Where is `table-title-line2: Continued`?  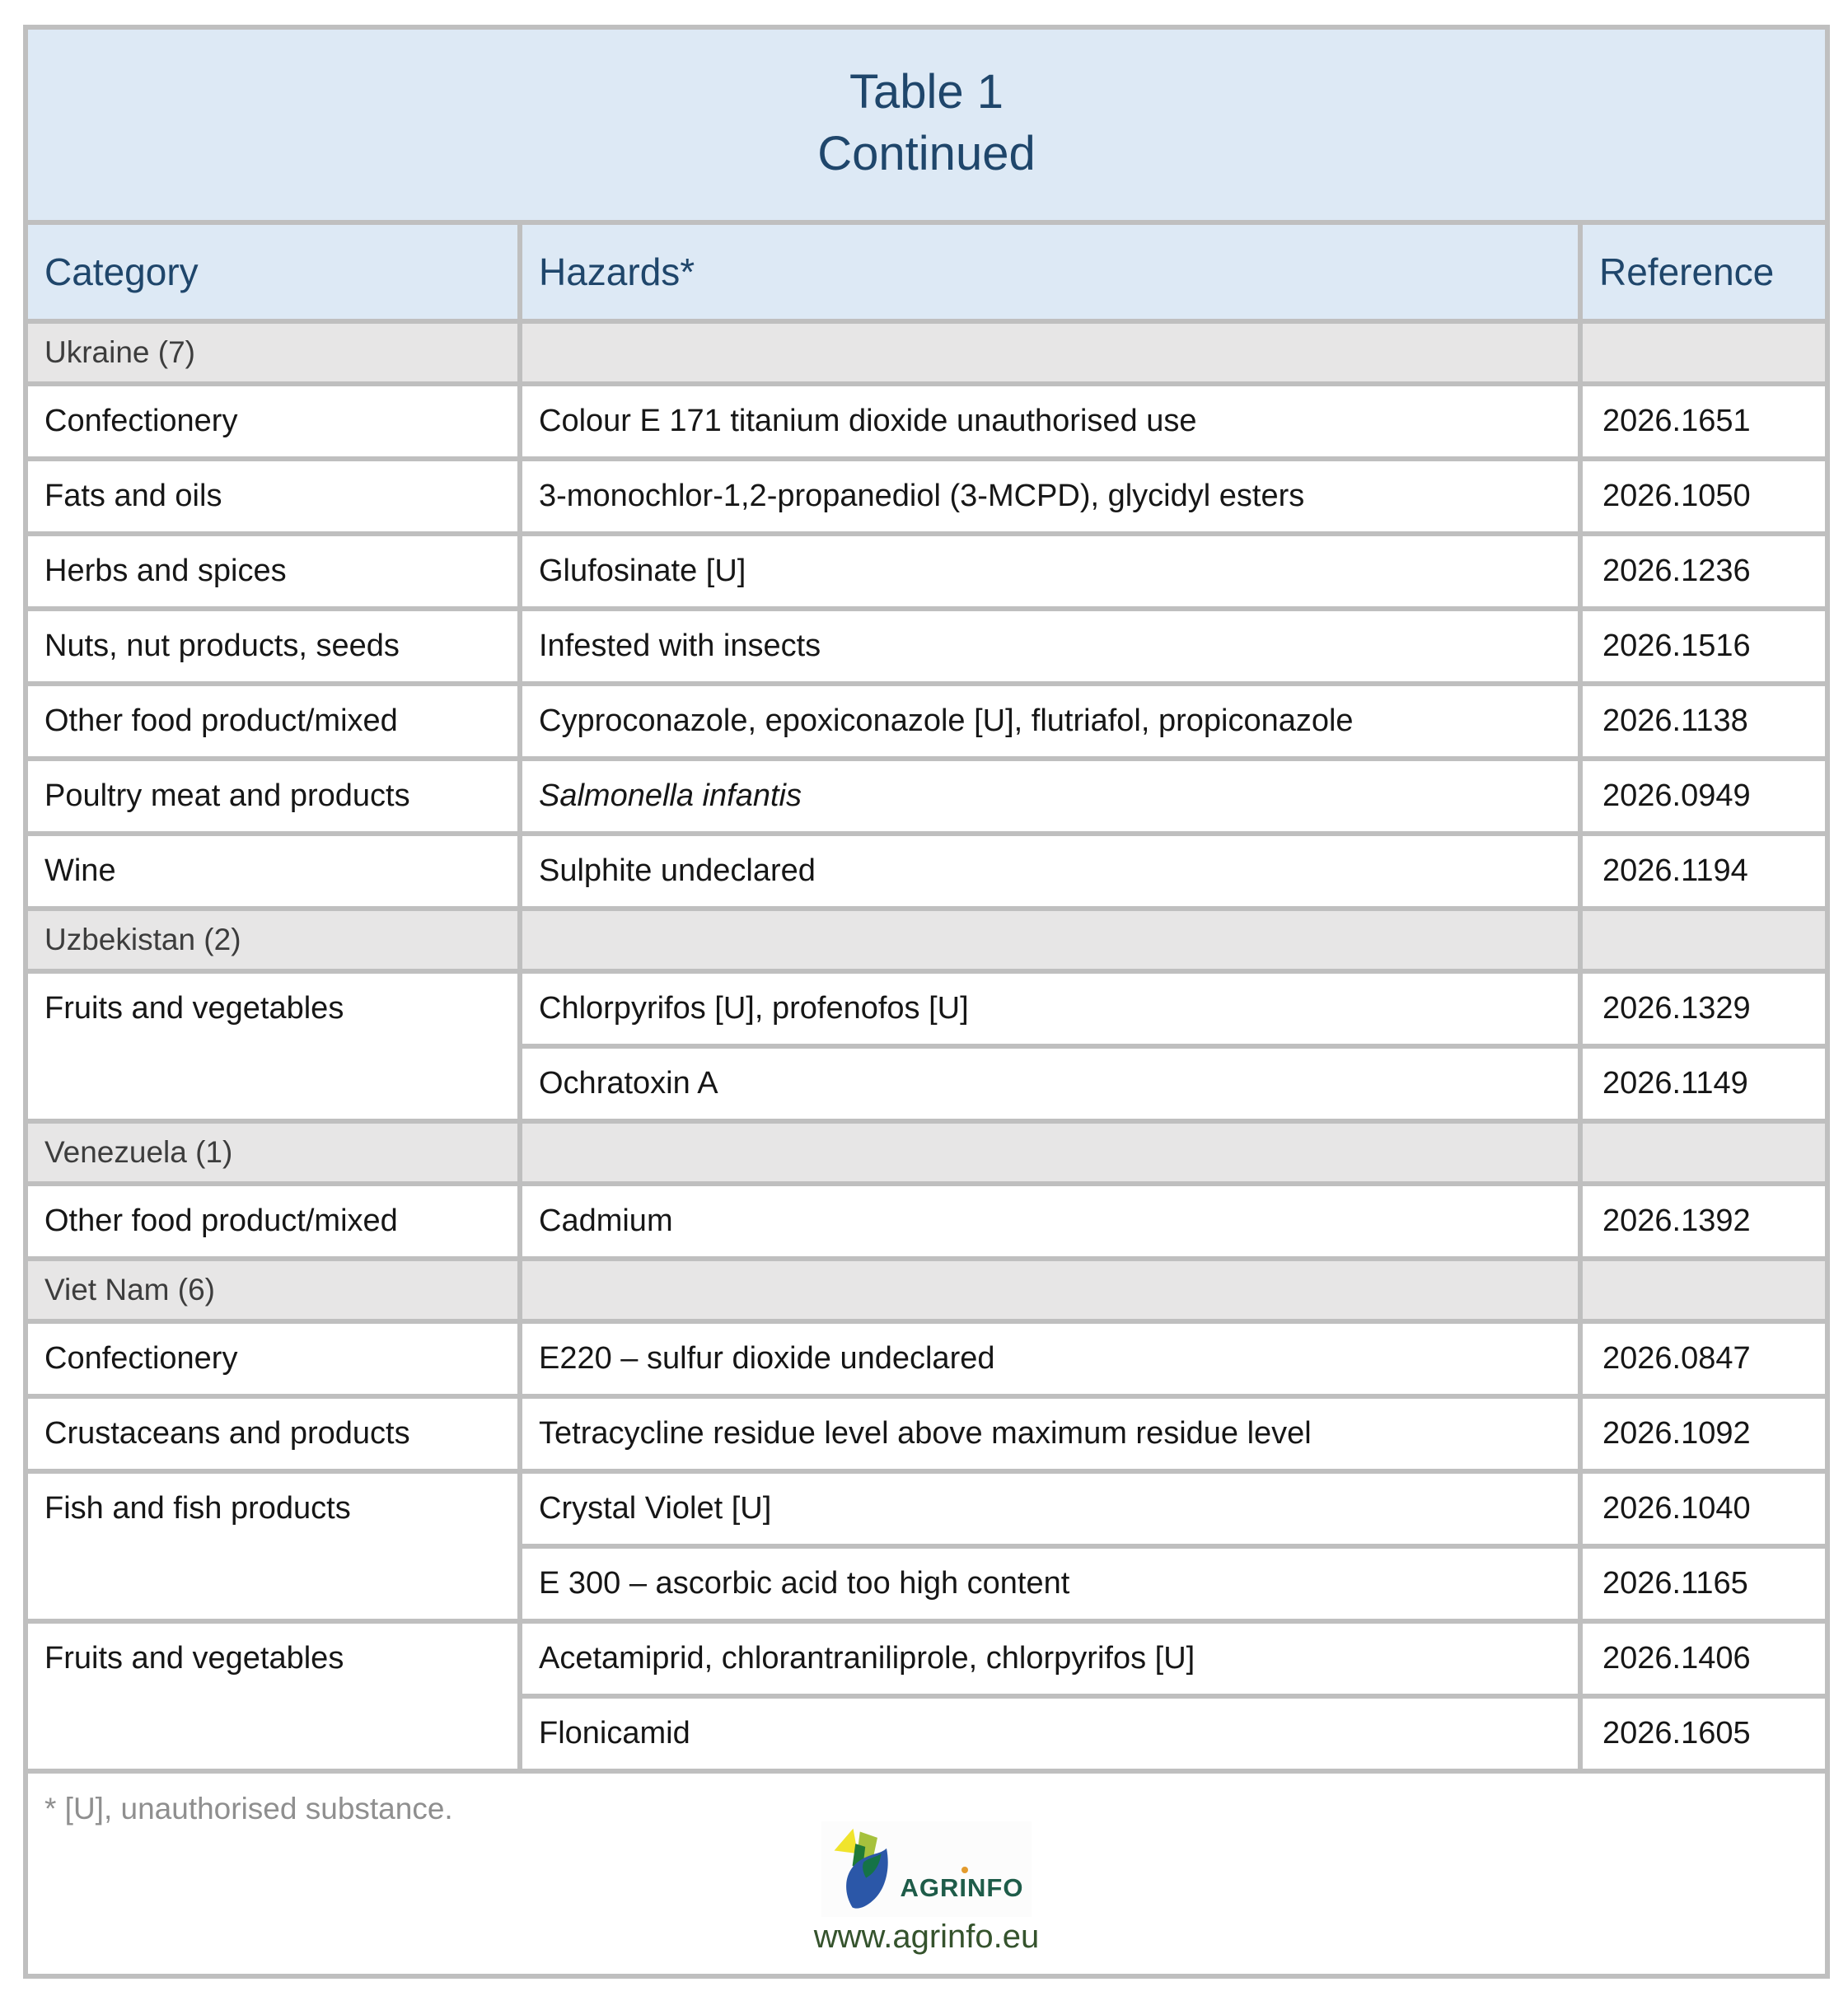
table-title-line2: Continued is located at coordinates (927, 154).